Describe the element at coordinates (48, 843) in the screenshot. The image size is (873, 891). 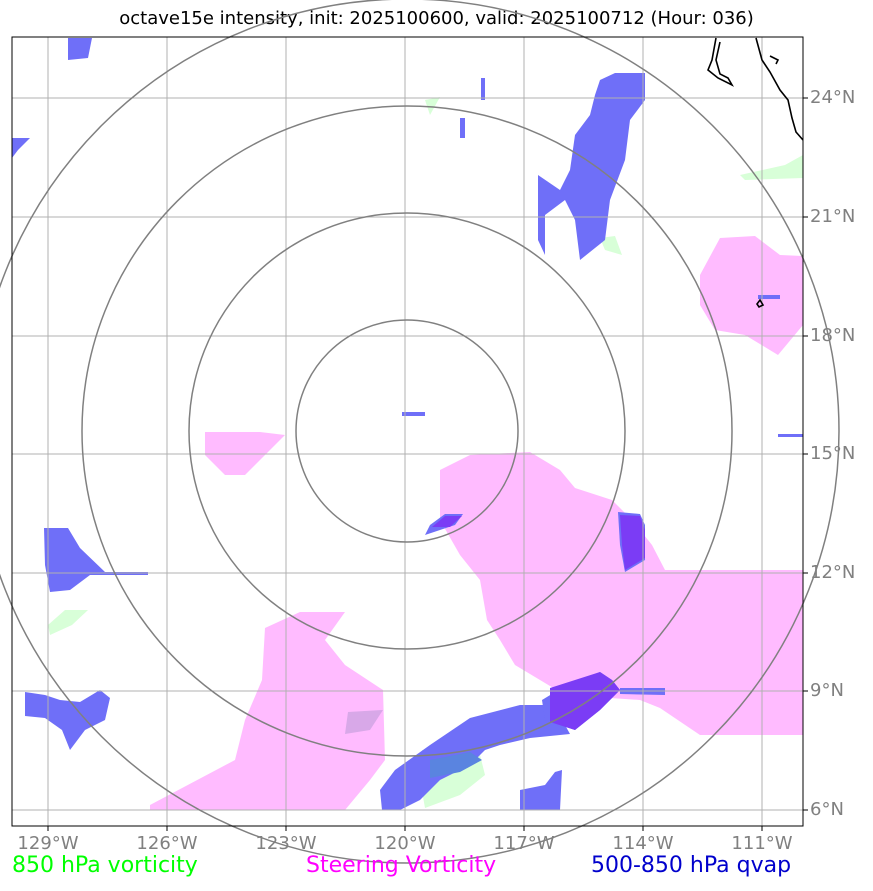
I see `lon-label-129w: 129°W` at that location.